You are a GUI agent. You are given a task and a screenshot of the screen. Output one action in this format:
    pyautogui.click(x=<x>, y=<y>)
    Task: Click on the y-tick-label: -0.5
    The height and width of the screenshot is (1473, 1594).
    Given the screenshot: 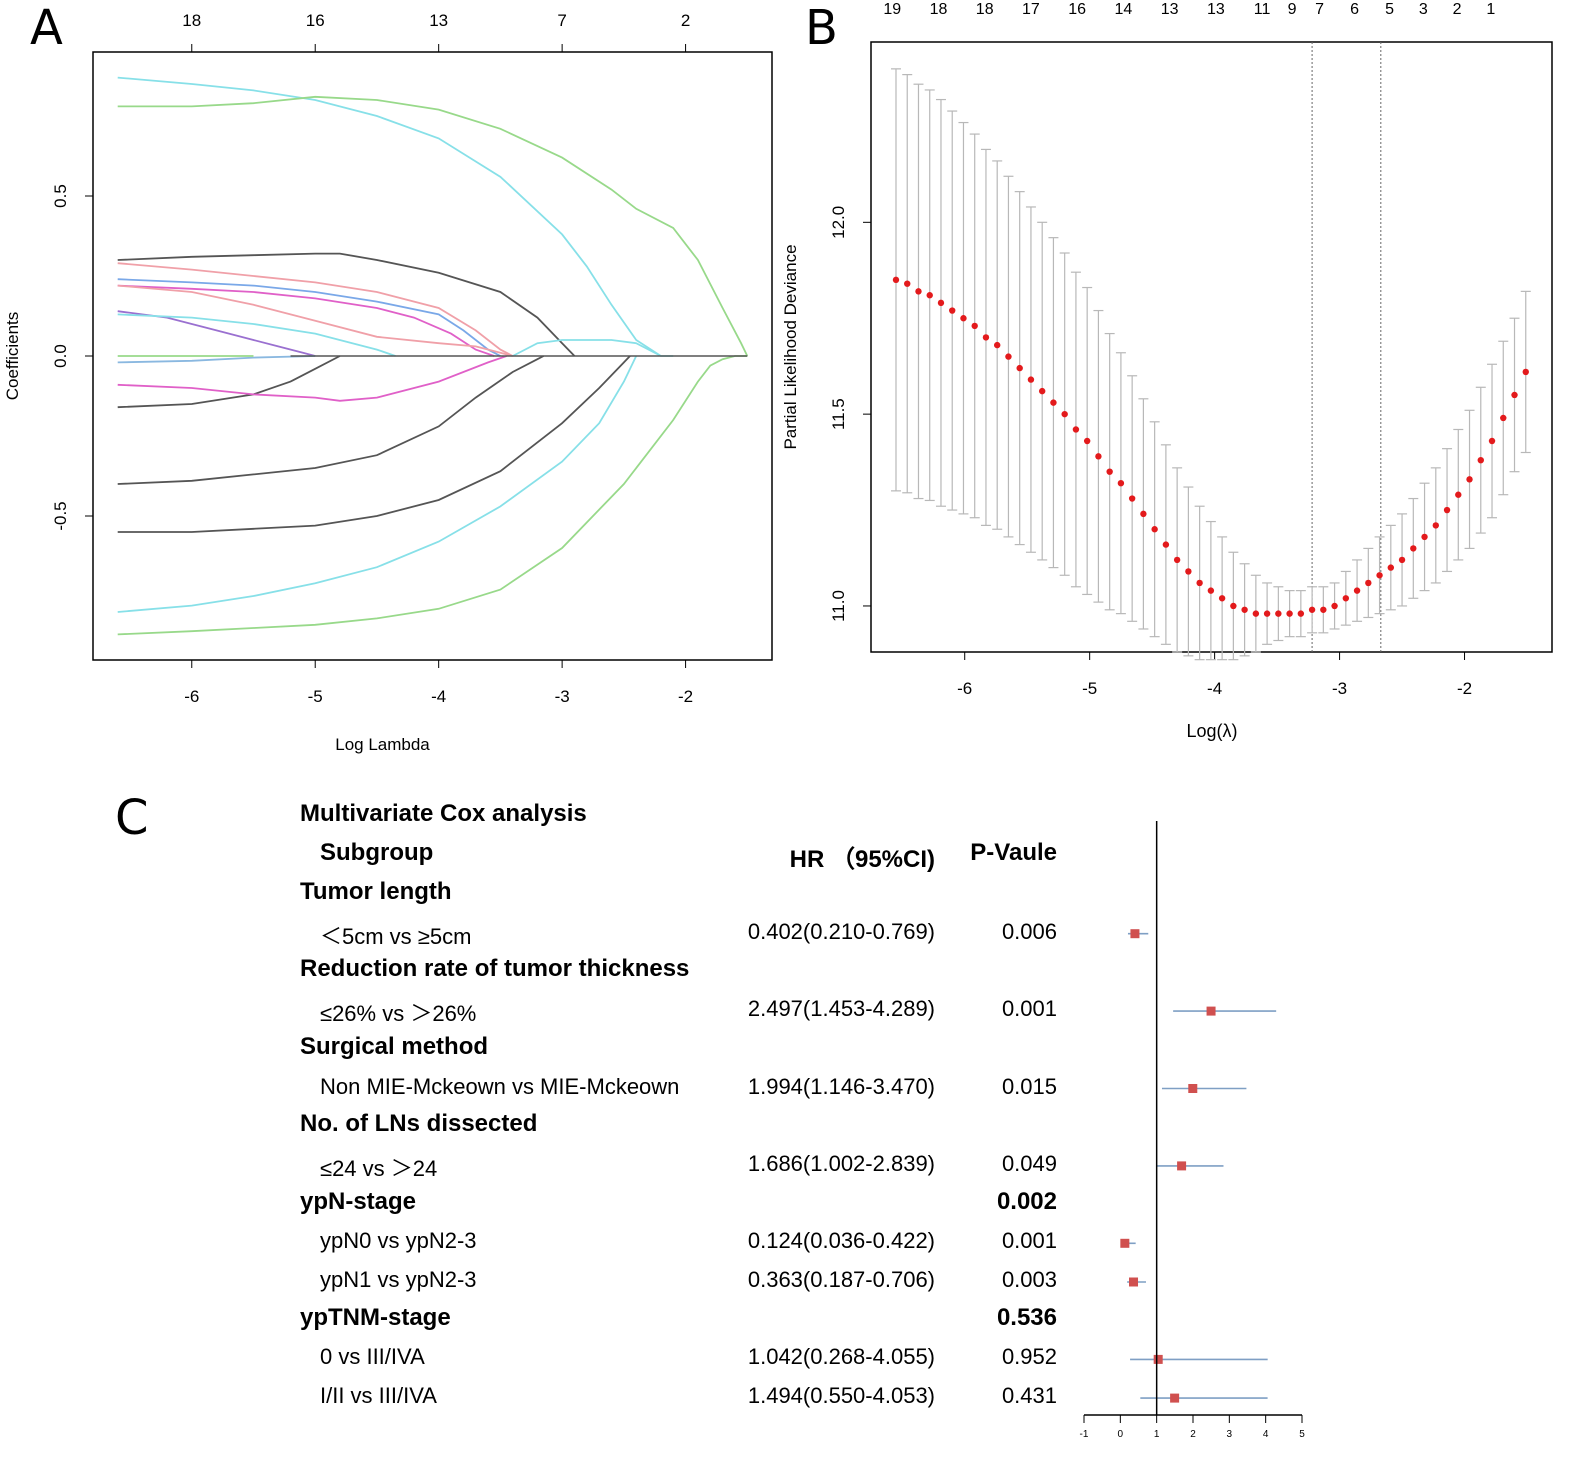 What is the action you would take?
    pyautogui.click(x=60, y=515)
    